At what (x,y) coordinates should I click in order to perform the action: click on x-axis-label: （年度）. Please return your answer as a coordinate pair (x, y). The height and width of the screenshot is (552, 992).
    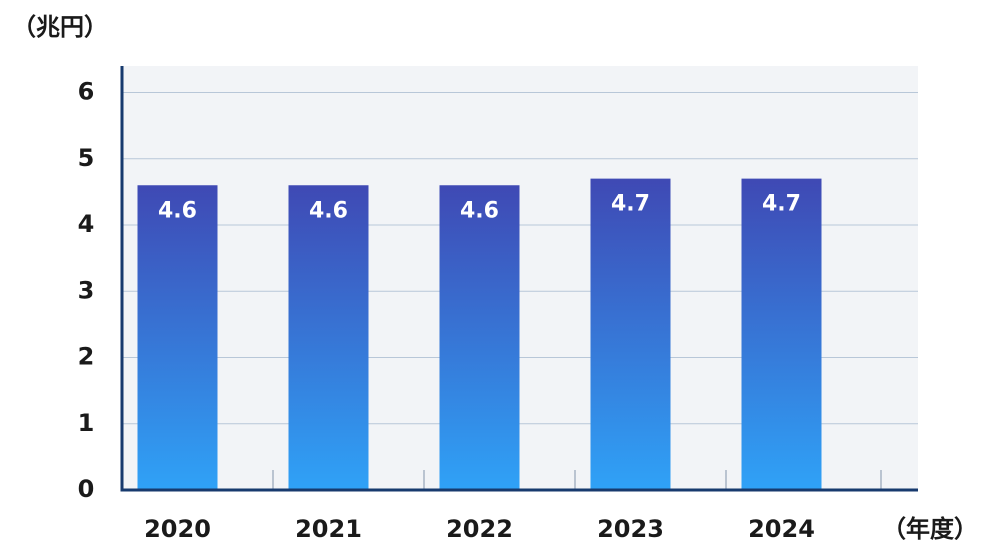
    Looking at the image, I should click on (930, 529).